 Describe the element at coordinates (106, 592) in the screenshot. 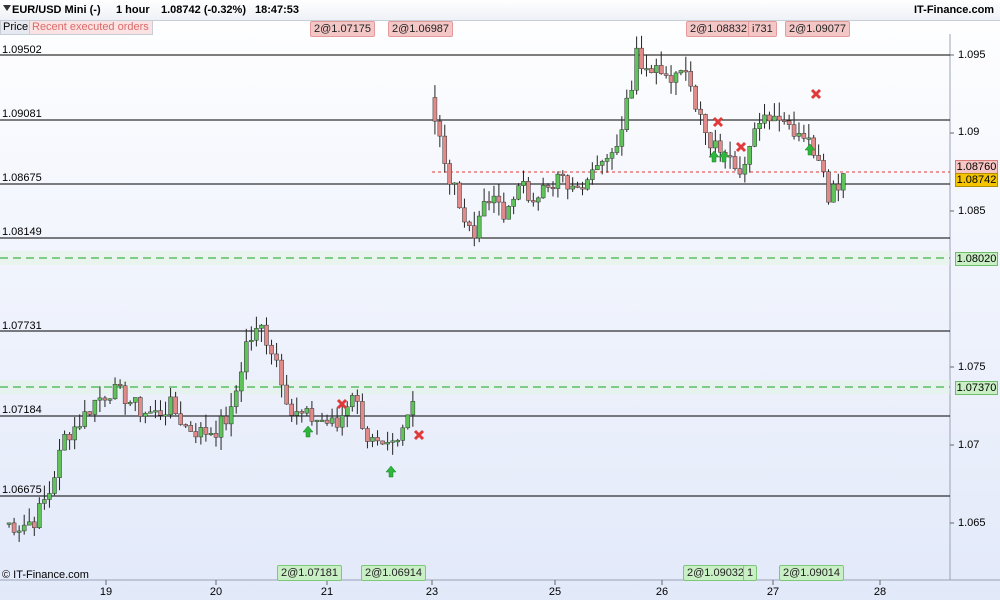

I see `x-axis-date: 19` at that location.